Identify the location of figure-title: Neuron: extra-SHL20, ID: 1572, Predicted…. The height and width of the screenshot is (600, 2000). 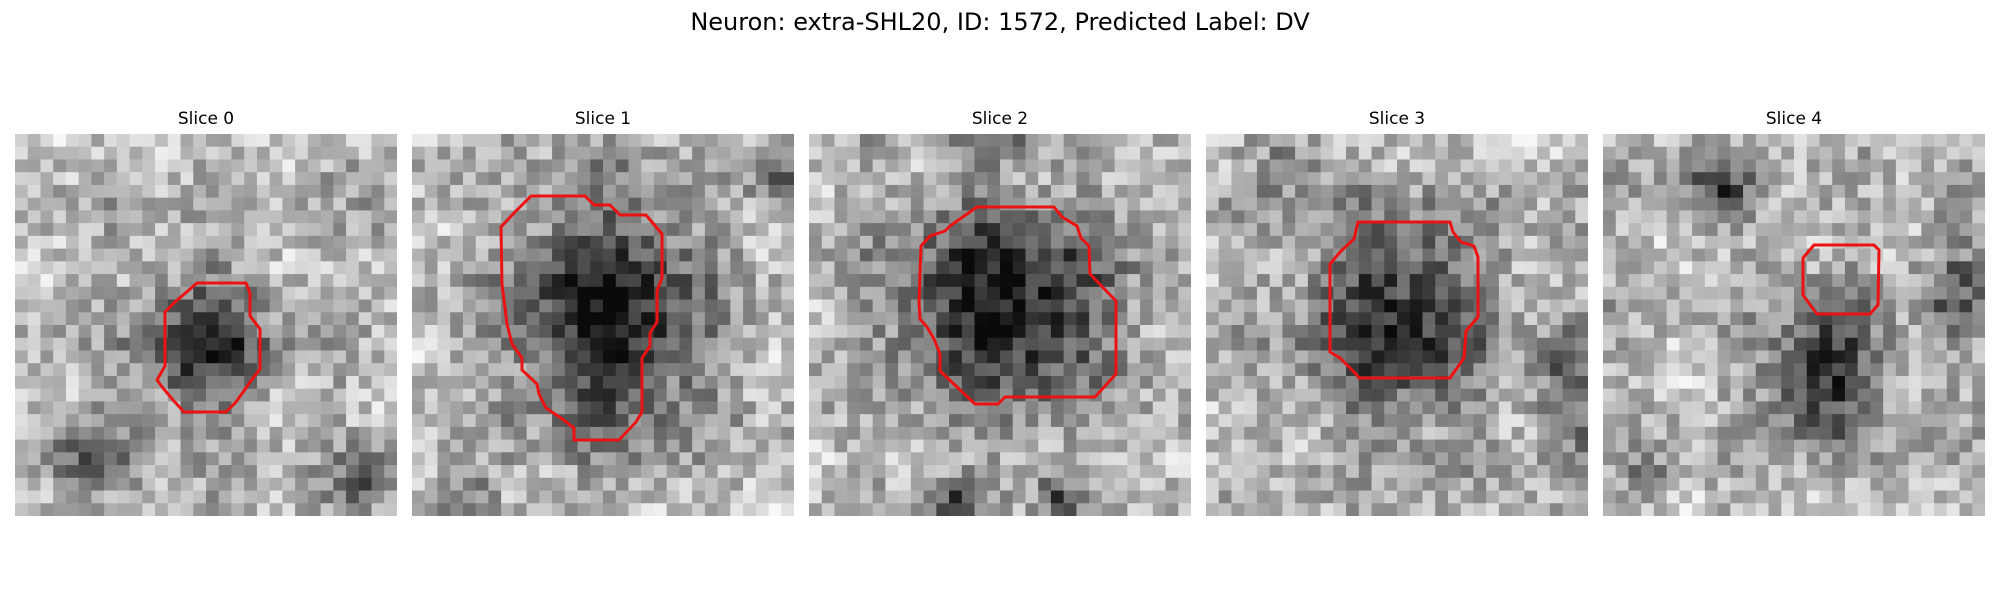
(1000, 22).